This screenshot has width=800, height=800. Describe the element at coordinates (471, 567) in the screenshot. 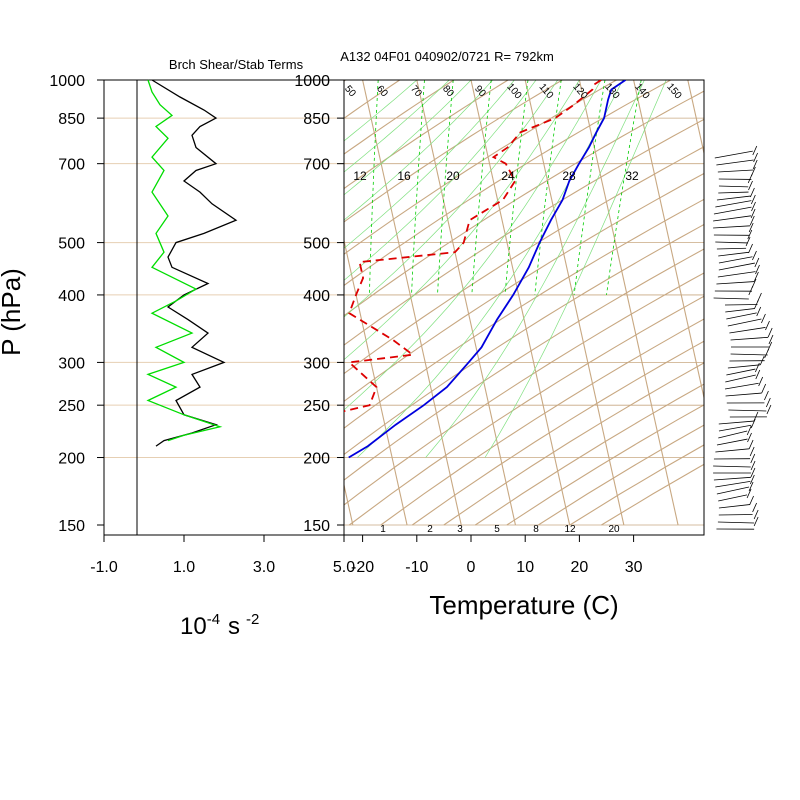

I see `right-x-tick-label: 0` at that location.